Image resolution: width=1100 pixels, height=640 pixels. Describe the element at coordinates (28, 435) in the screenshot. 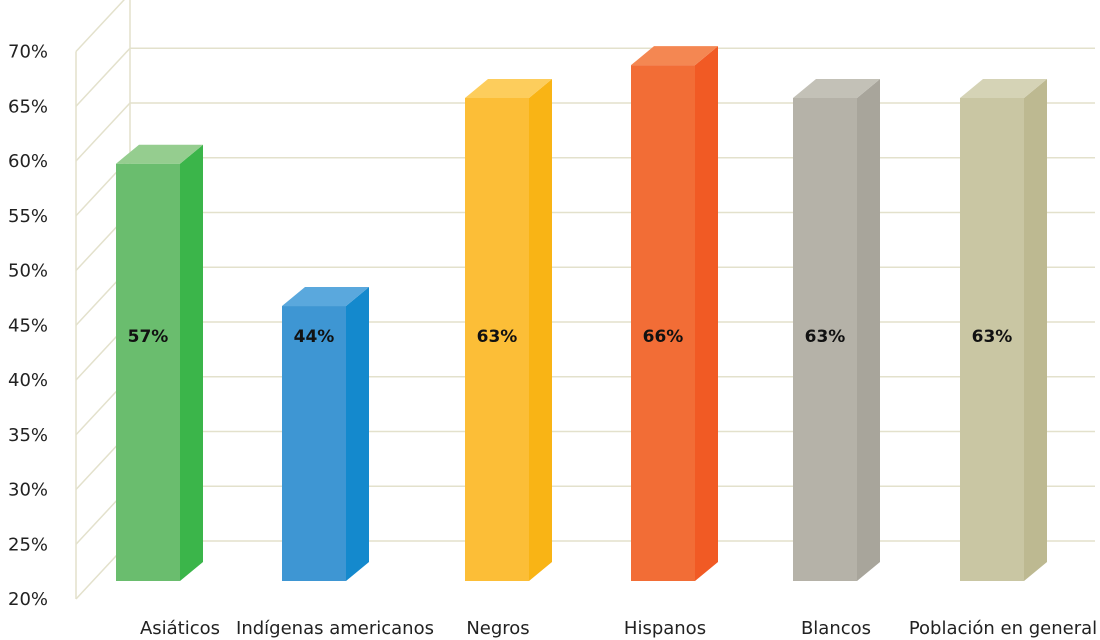

I see `y-tick-label: 35%` at that location.